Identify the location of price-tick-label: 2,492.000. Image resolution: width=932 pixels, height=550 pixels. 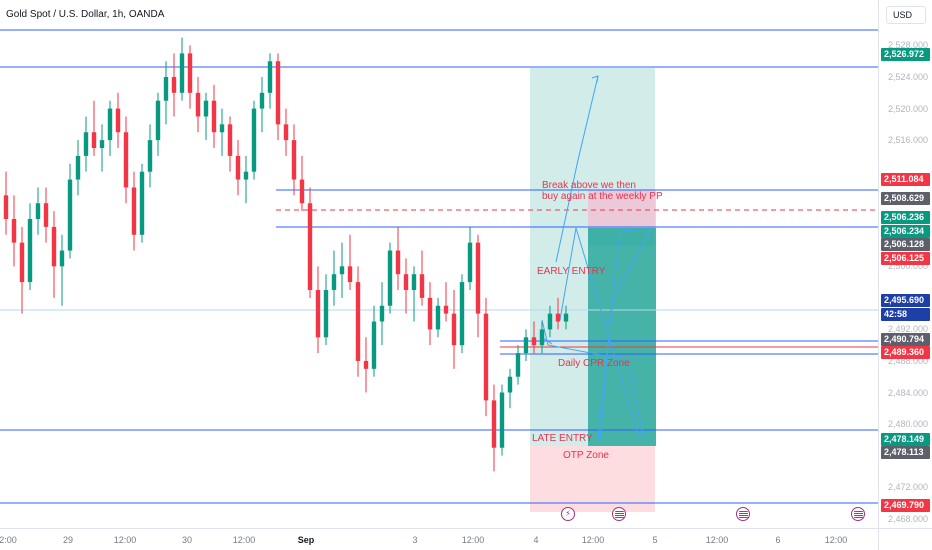
(908, 329).